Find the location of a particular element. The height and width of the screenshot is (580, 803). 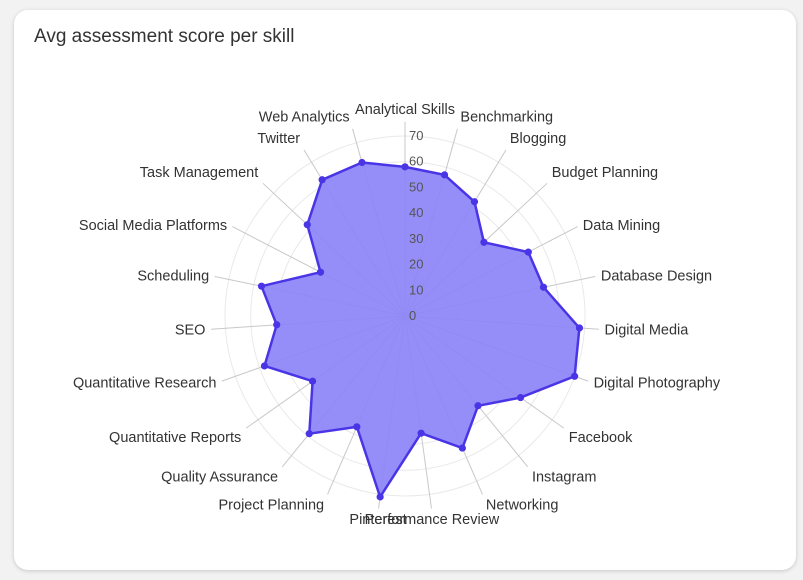

tick-label: 40 is located at coordinates (416, 212).